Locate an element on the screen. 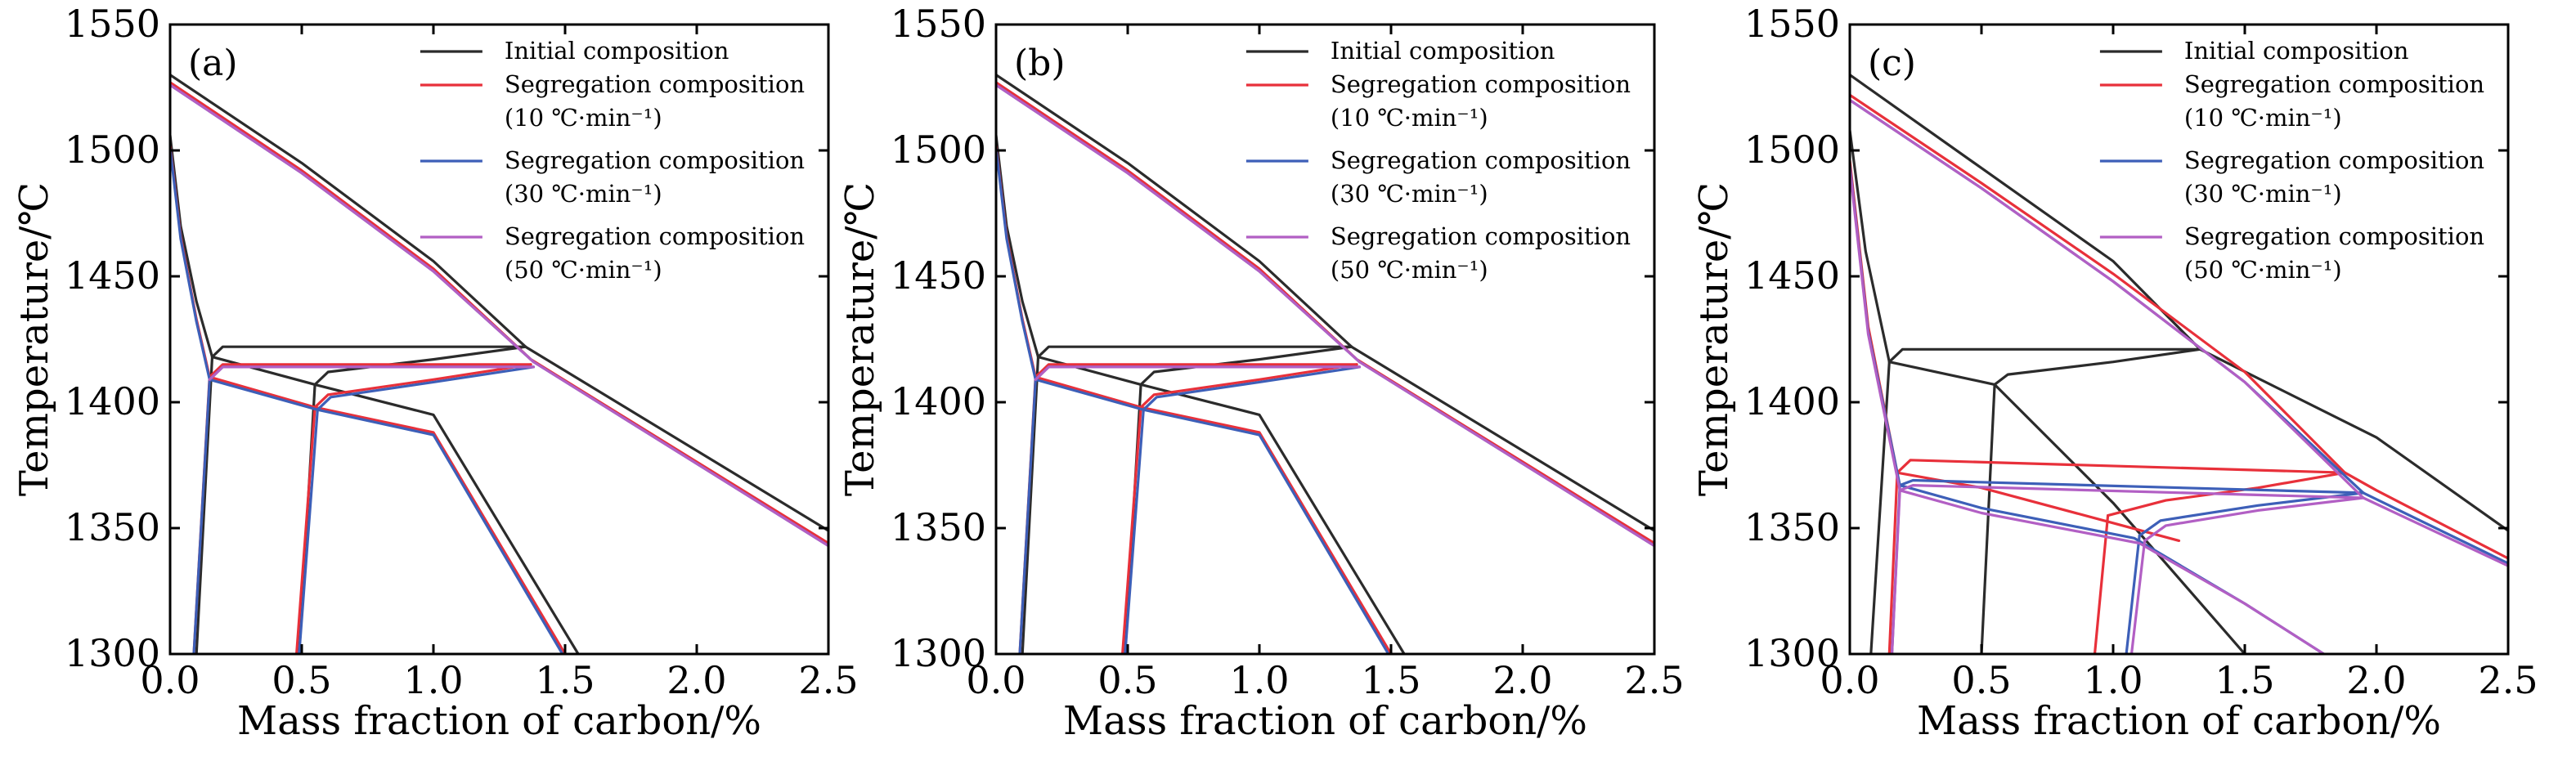 This screenshot has height=766, width=2576. panel-0-y-tick-label-0: 1300 is located at coordinates (112, 653).